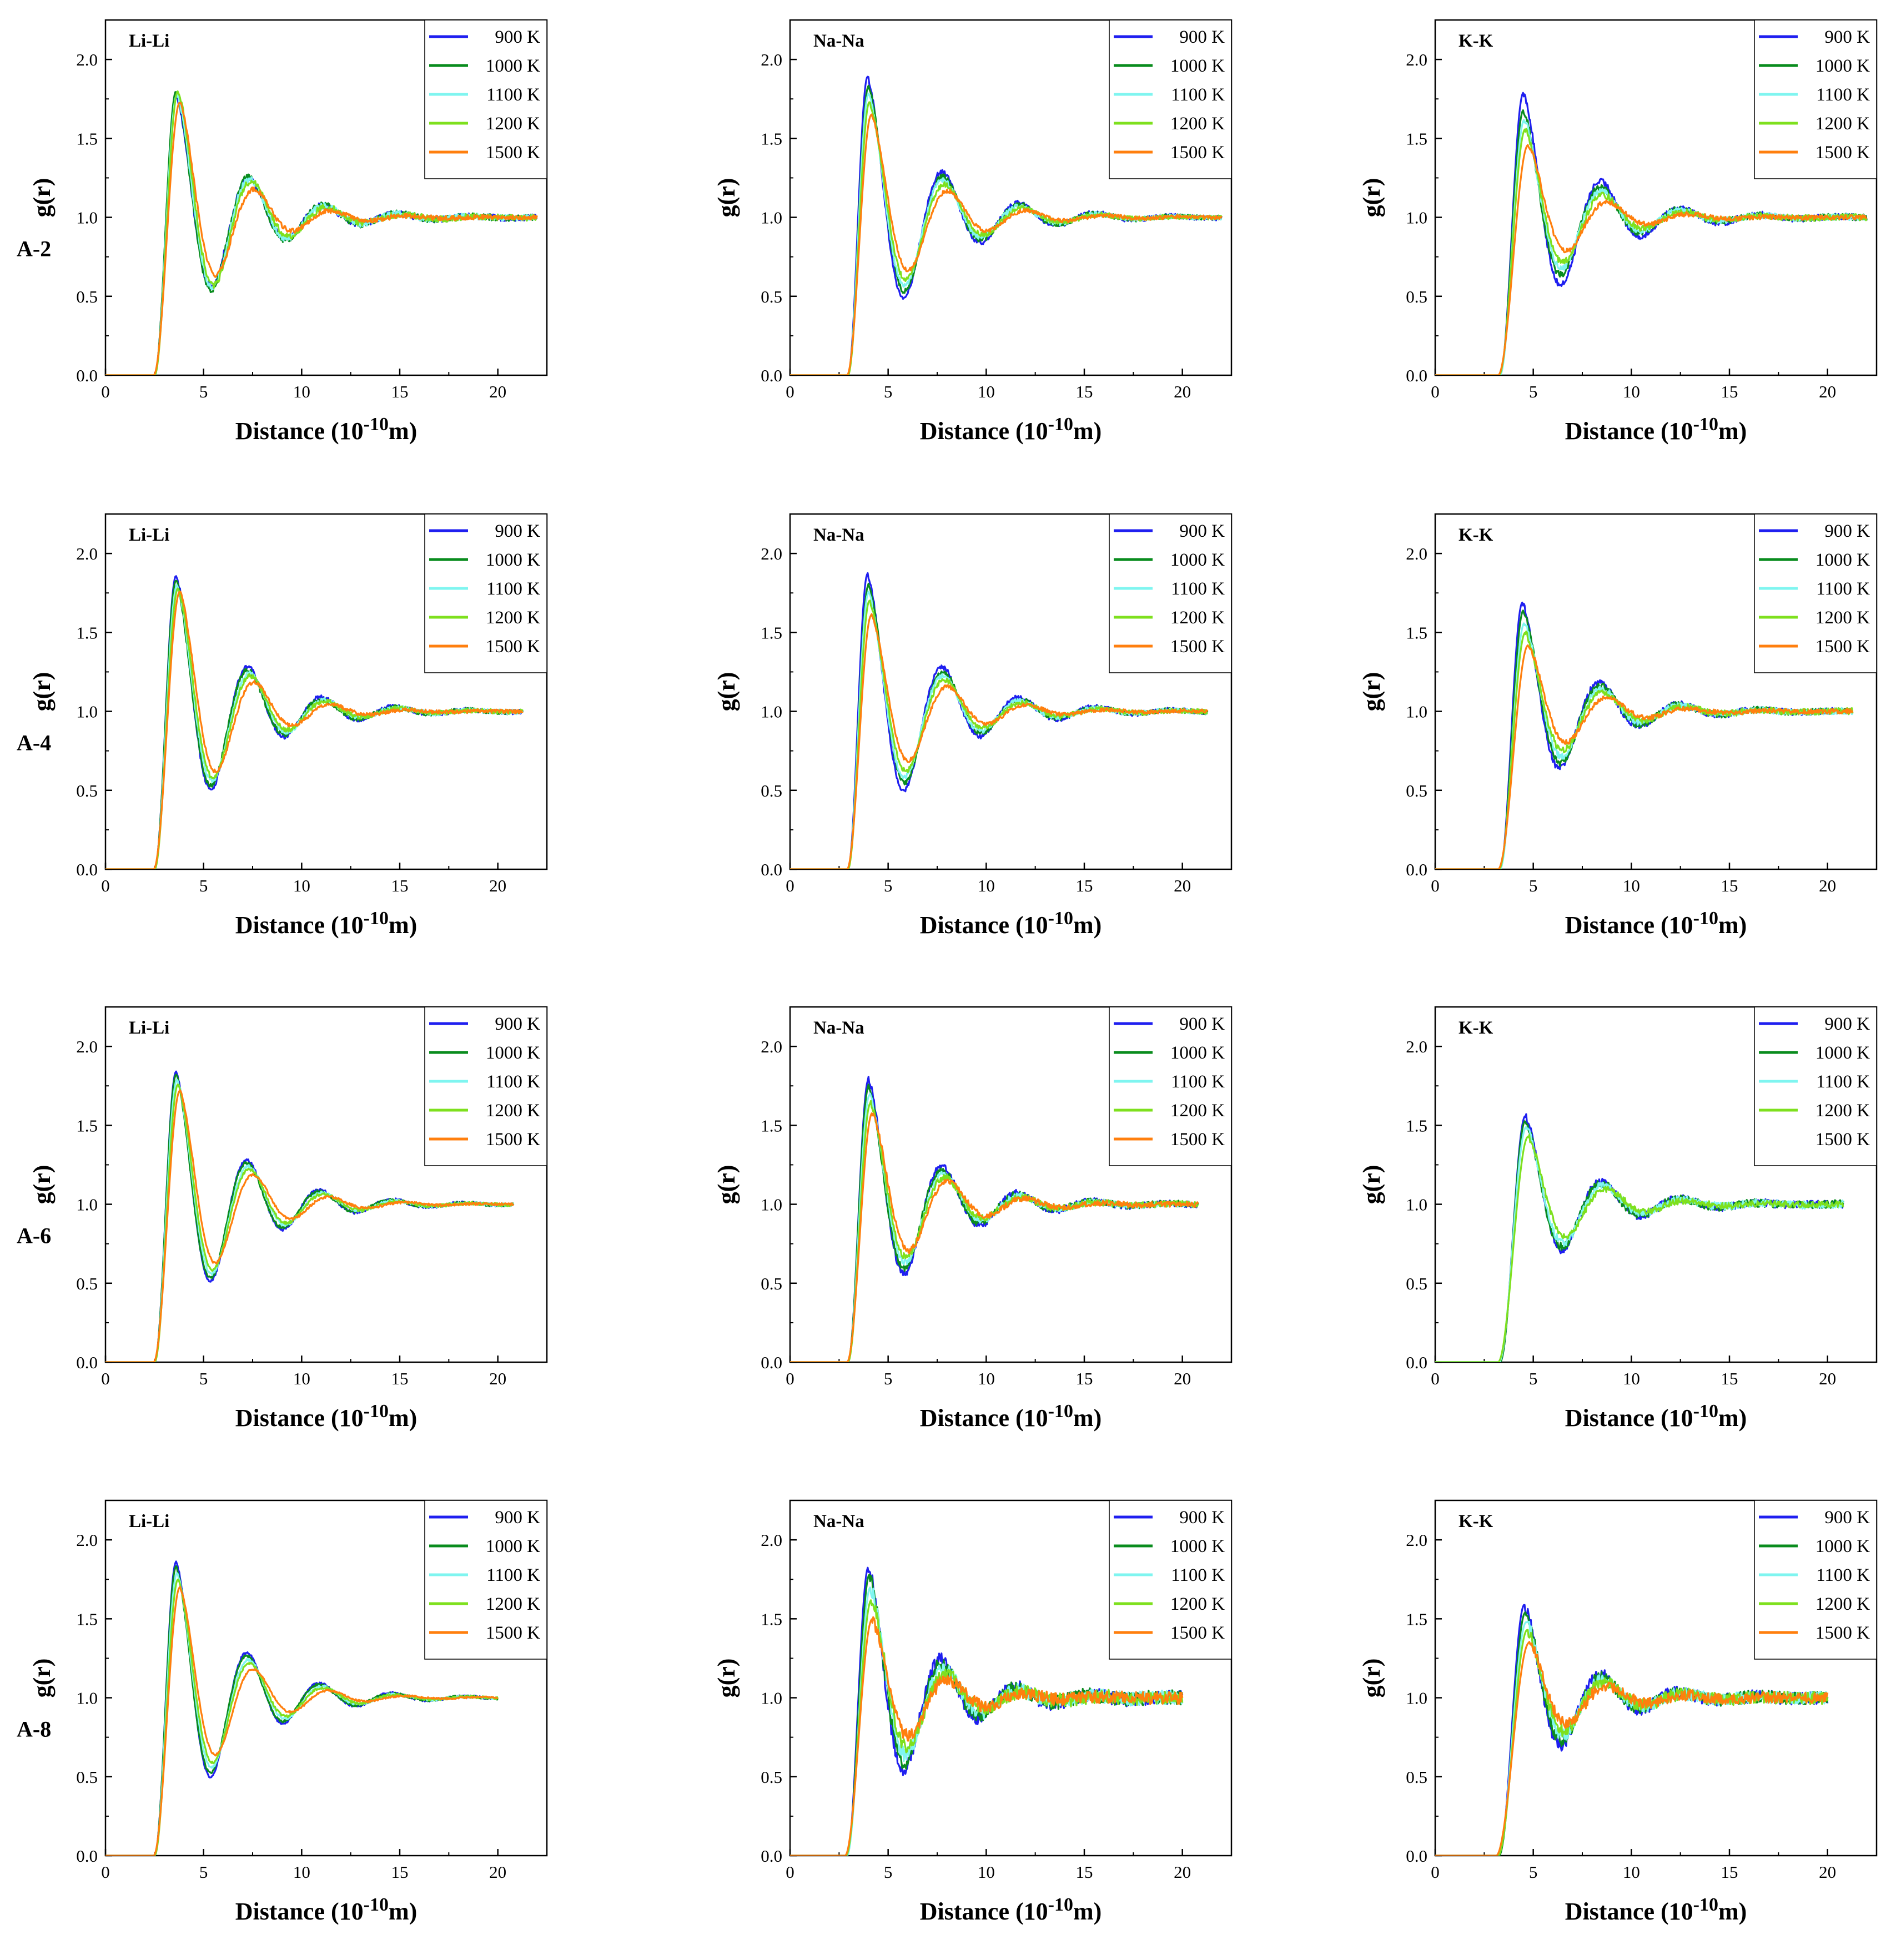  I want to click on legend-box, so click(485, 1086).